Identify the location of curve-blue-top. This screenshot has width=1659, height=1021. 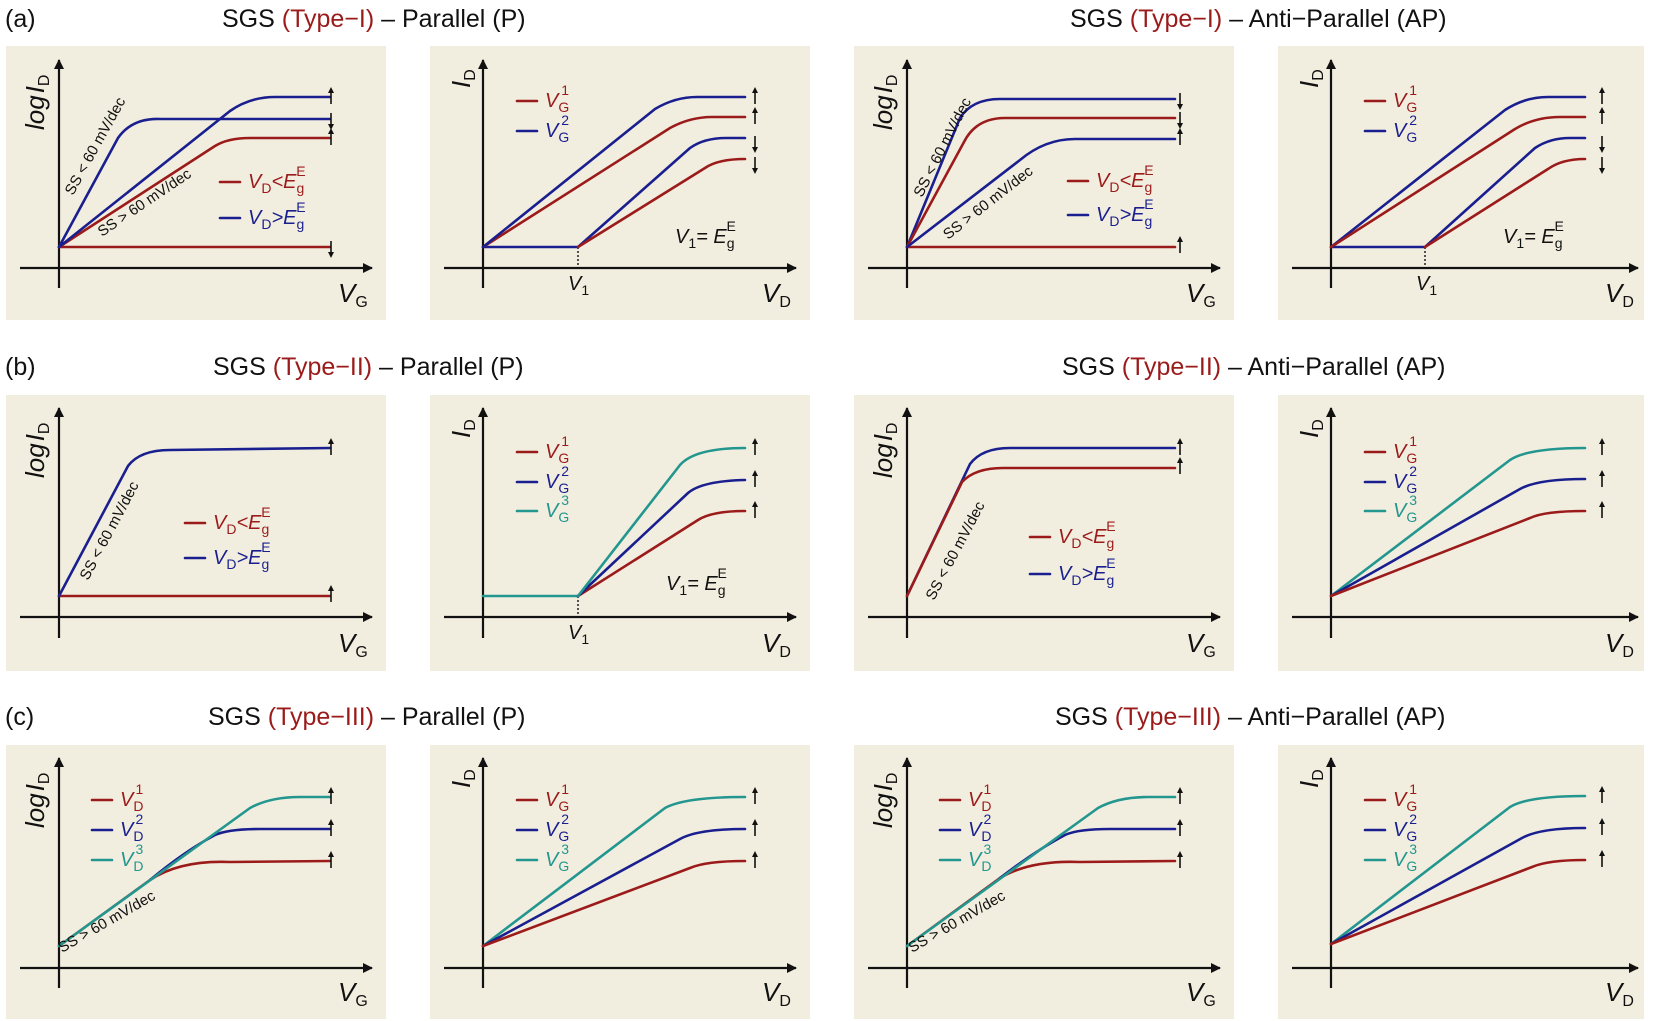
(194, 172).